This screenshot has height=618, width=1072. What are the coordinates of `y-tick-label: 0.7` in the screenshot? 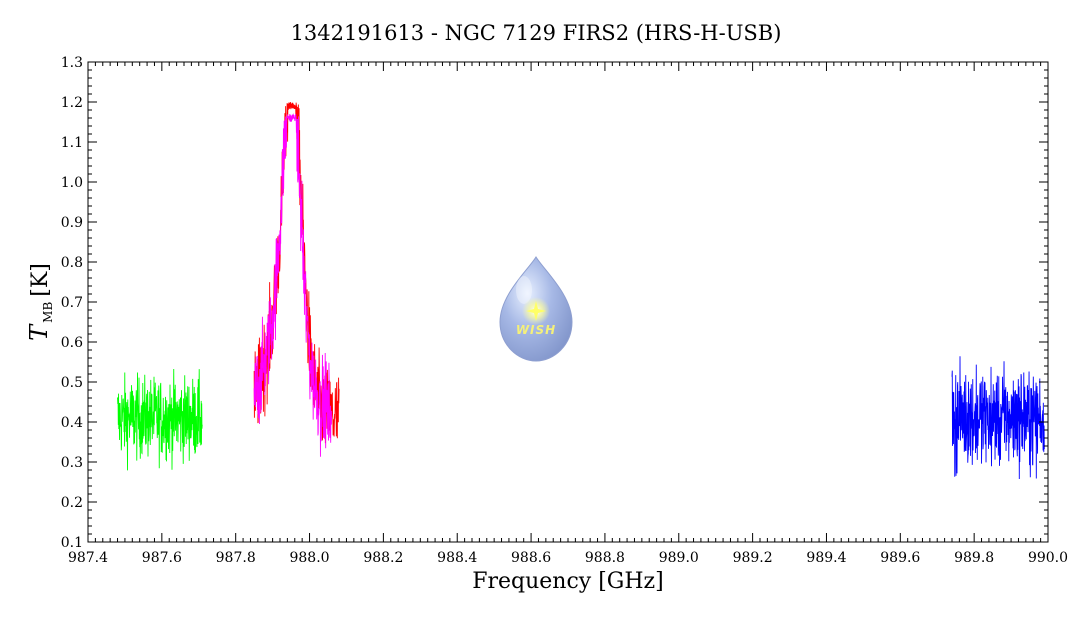 It's located at (72, 303).